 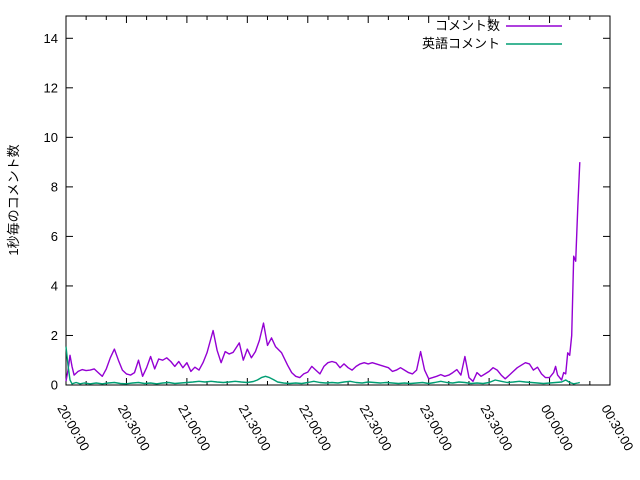 I want to click on x-tick-label: 00:30:00, so click(x=617, y=427).